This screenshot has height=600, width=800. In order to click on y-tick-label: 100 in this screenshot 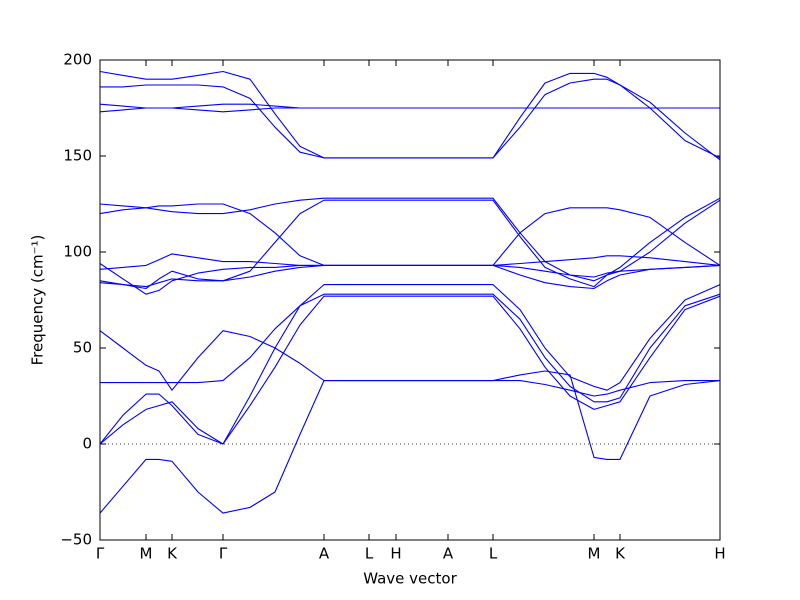, I will do `click(77, 252)`.